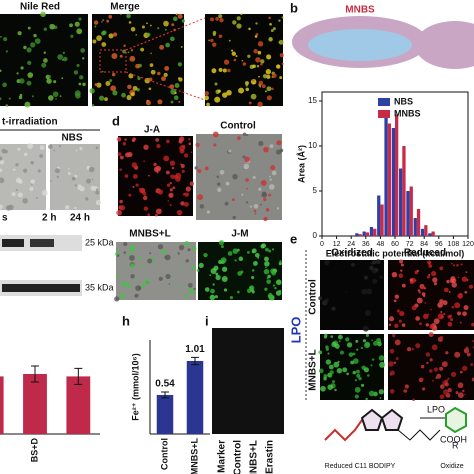 The height and width of the screenshot is (474, 474). What do you see at coordinates (42, 243) in the screenshot?
I see `blot-band` at bounding box center [42, 243].